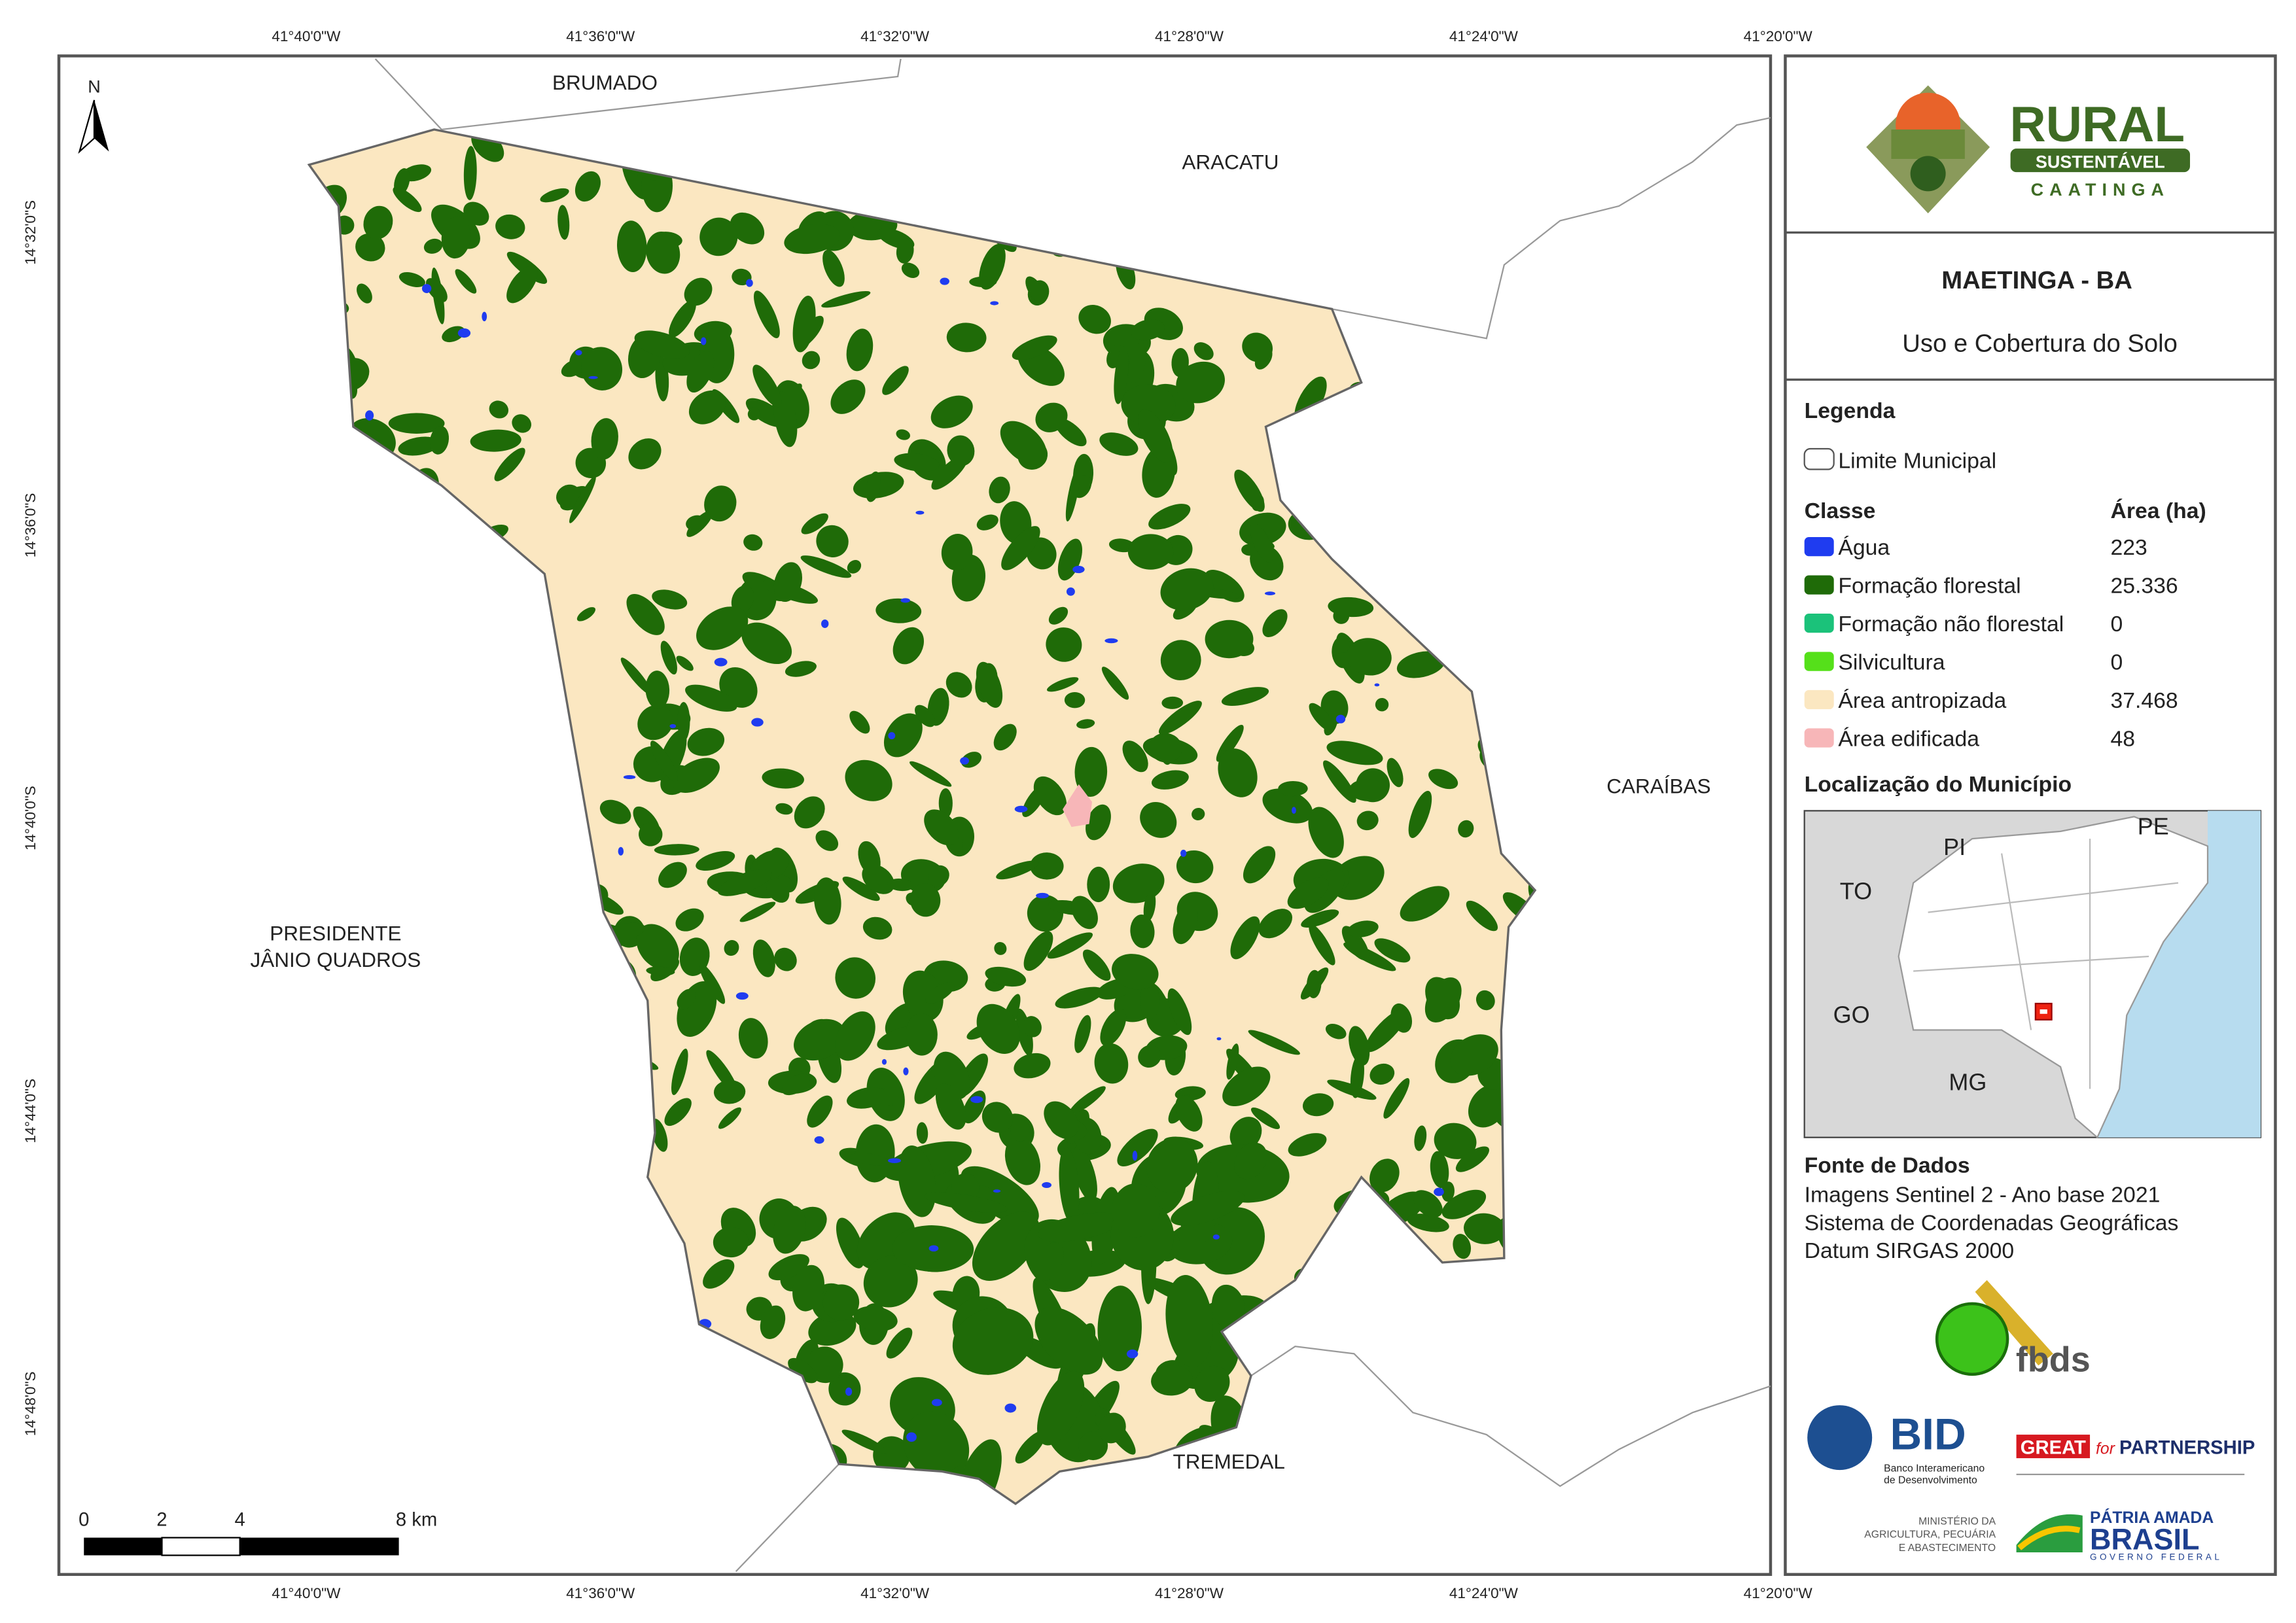 Image resolution: width=2296 pixels, height=1623 pixels. I want to click on sources-heading: Fonte de Dados, so click(1887, 1165).